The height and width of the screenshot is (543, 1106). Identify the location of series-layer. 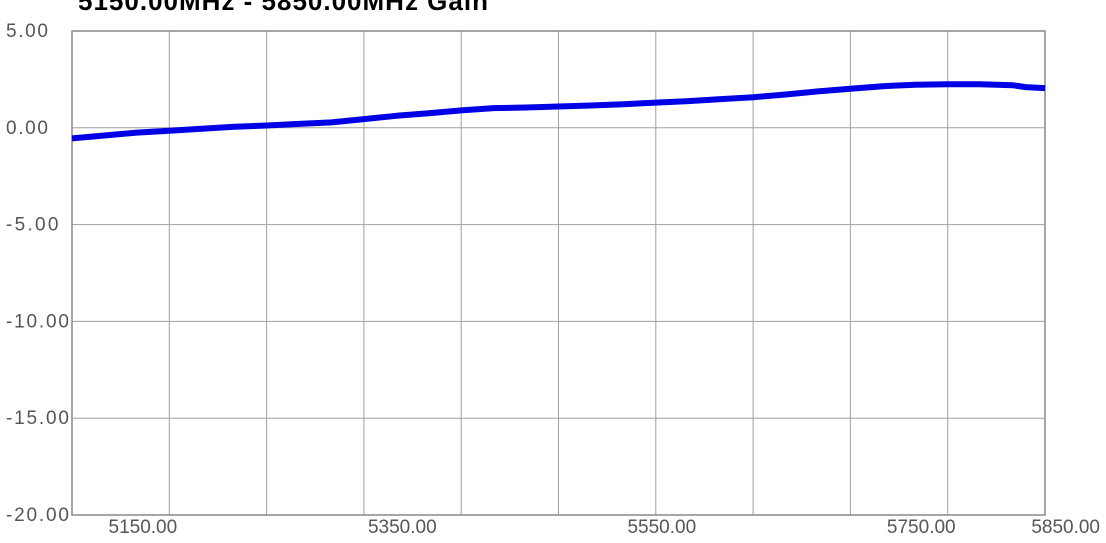
(558, 111).